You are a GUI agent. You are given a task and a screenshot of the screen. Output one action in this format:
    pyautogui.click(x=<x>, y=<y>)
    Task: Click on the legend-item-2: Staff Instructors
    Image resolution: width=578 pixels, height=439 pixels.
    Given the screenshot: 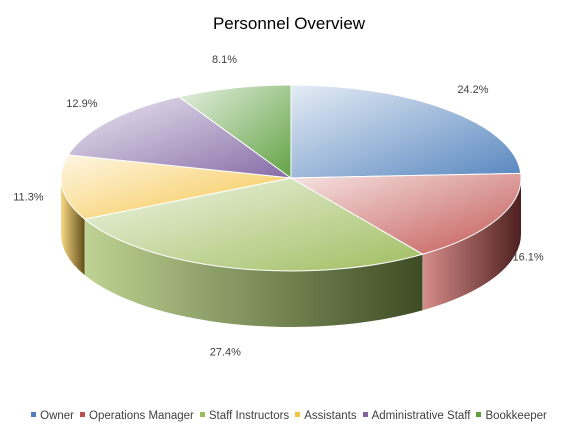 What is the action you would take?
    pyautogui.click(x=244, y=416)
    